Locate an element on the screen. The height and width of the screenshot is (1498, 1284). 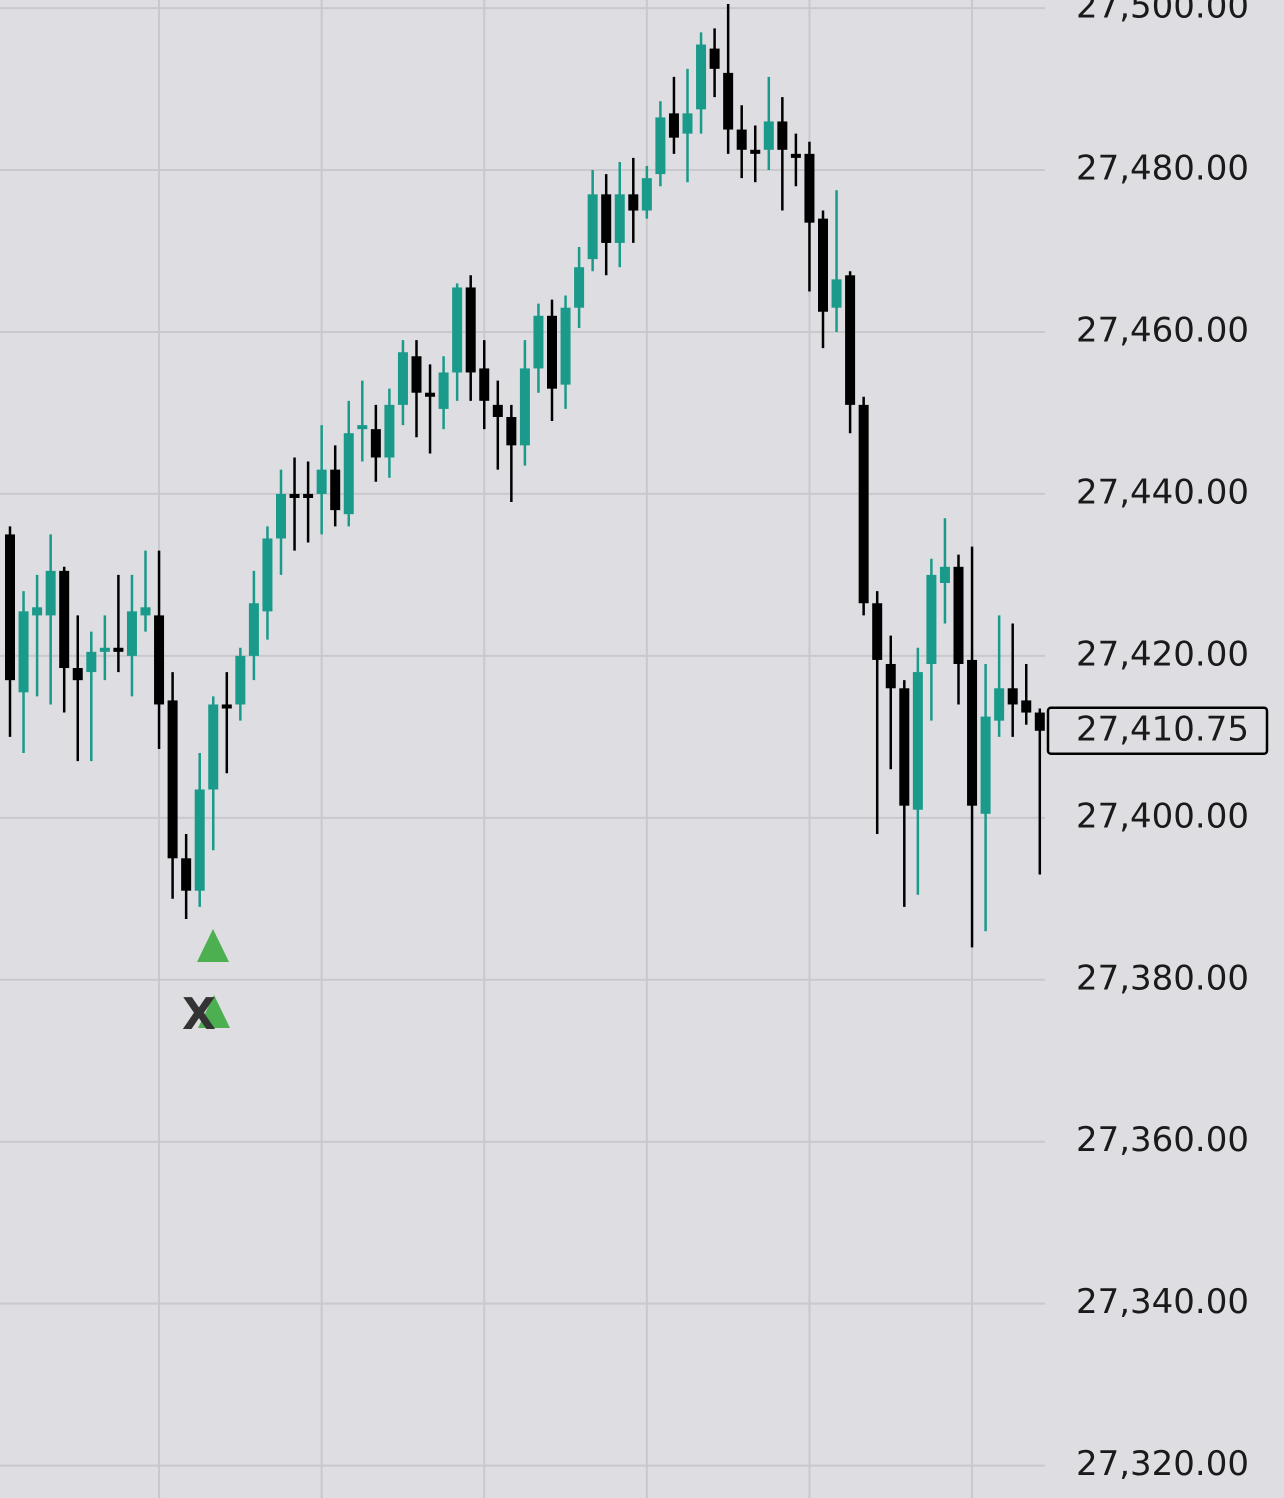
y-tick-label: 27,360.00 is located at coordinates (1162, 1140).